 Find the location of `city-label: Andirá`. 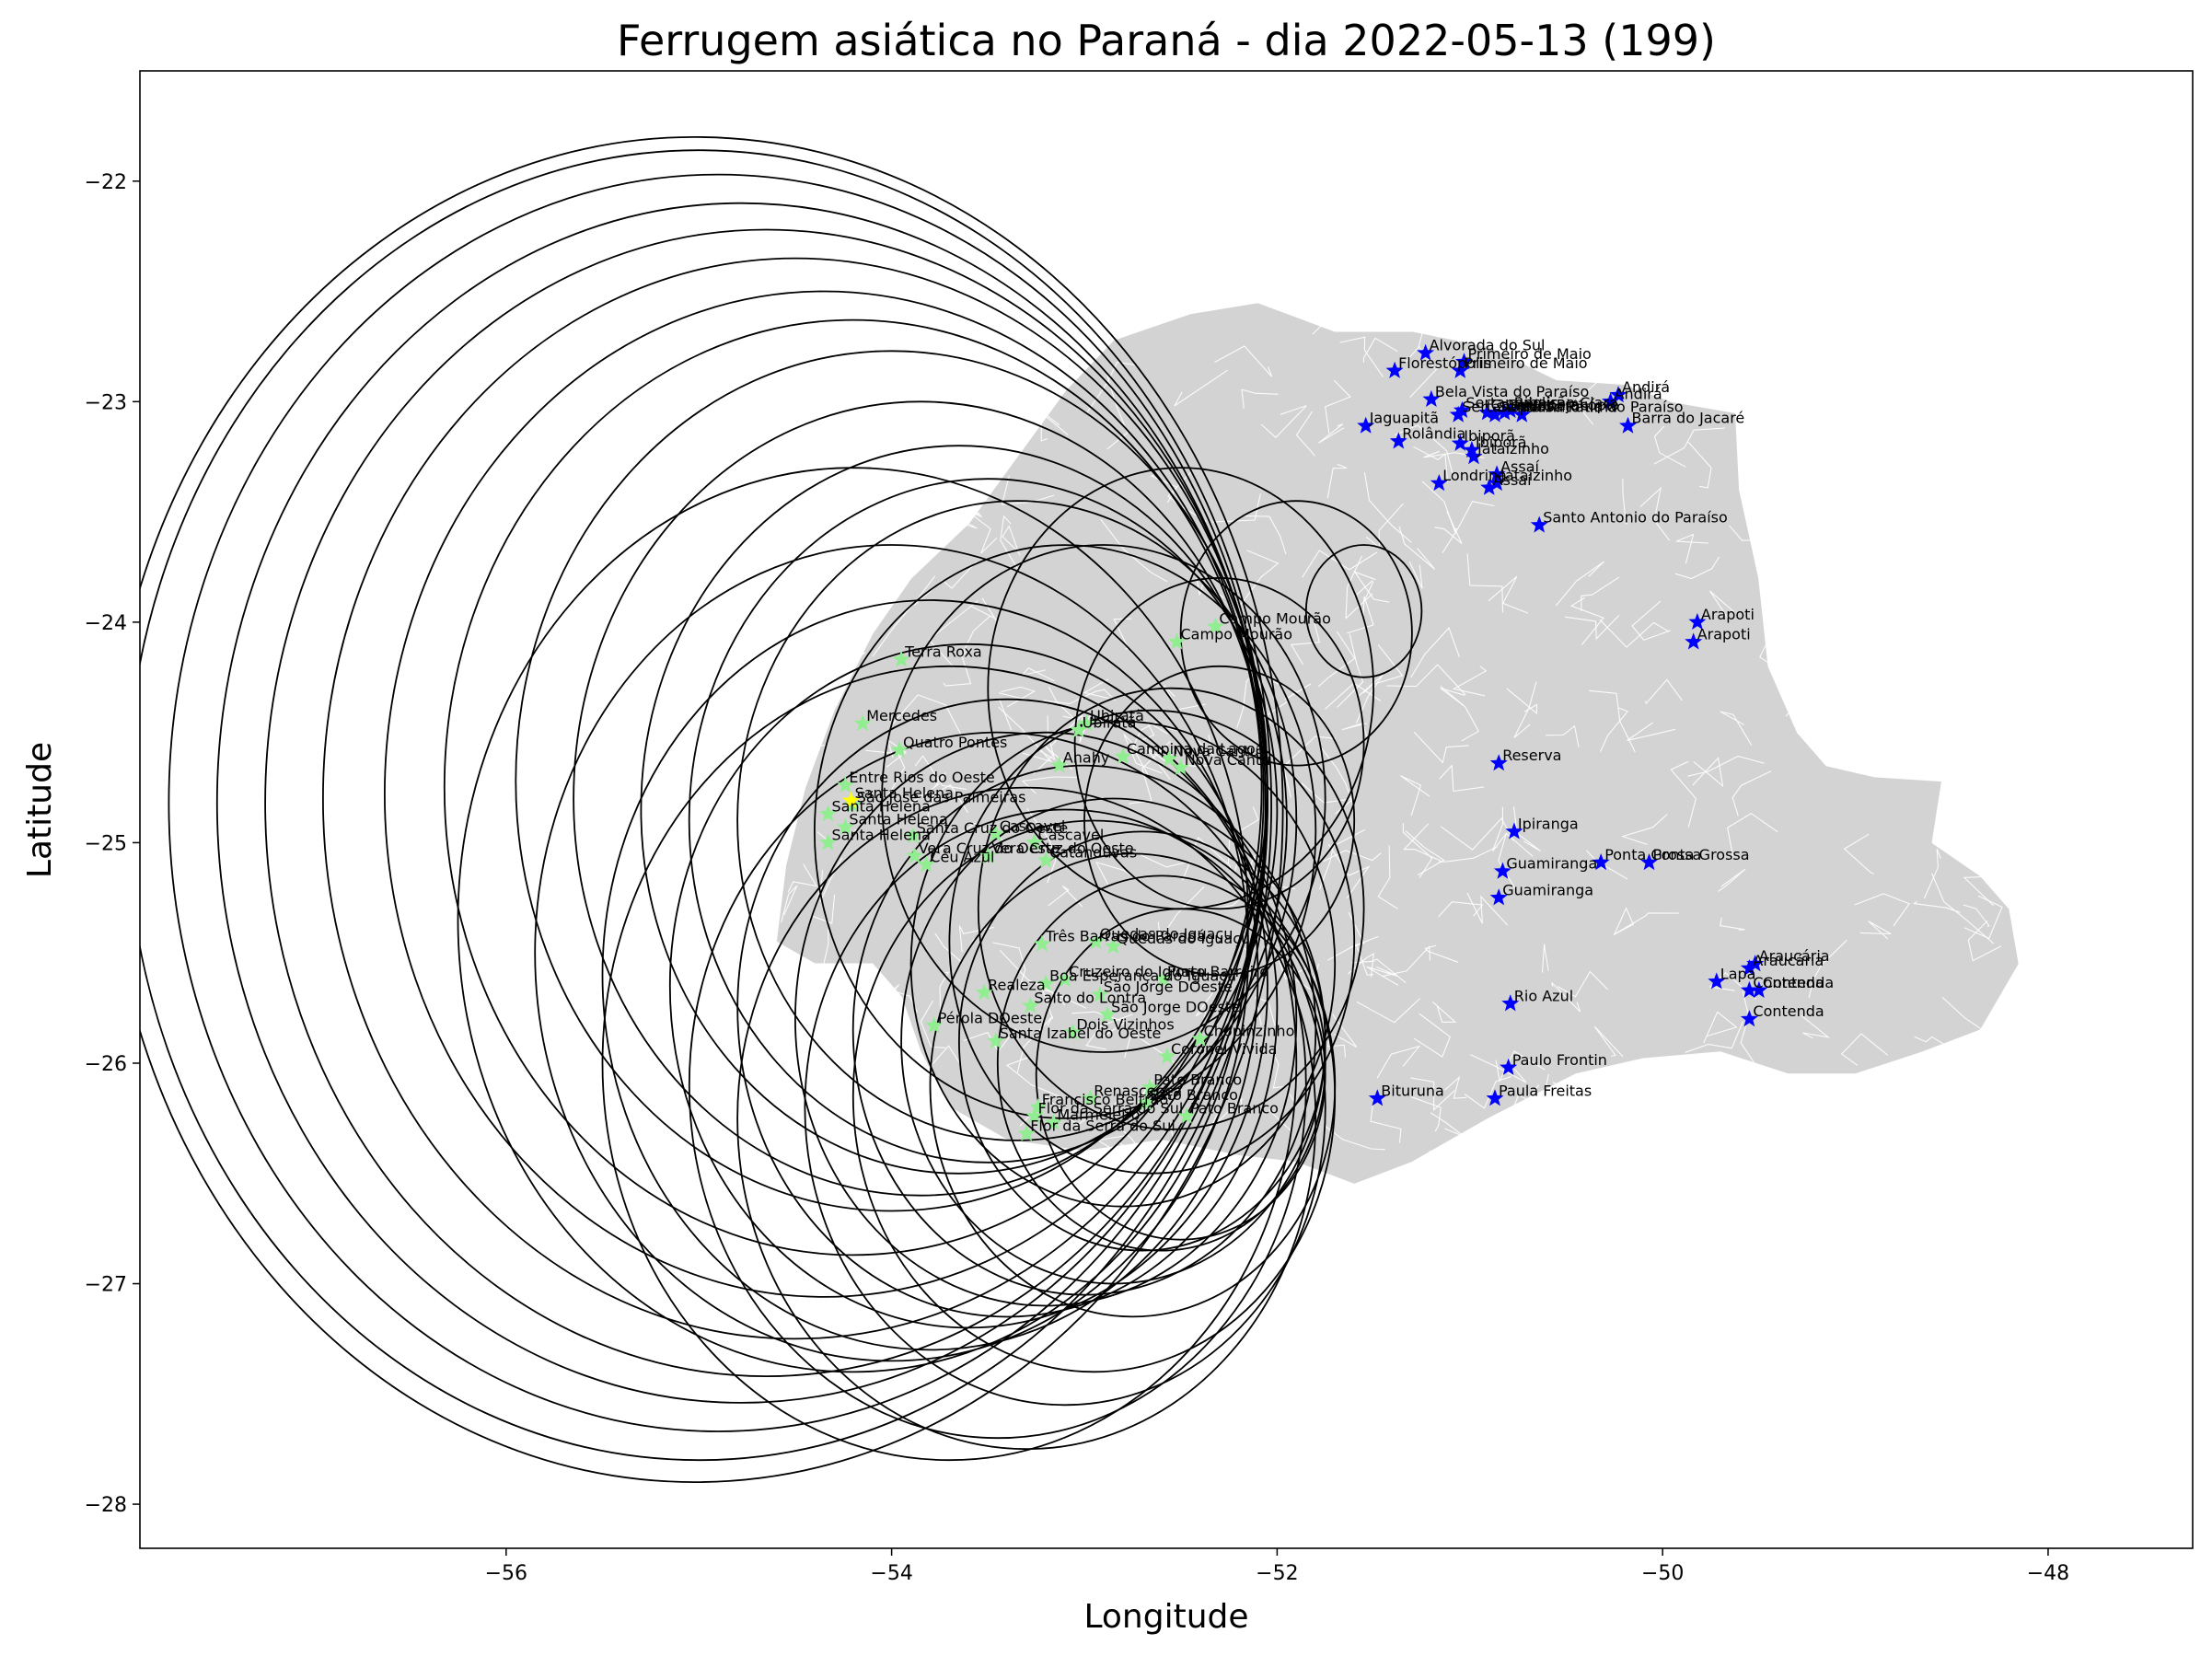

city-label: Andirá is located at coordinates (1638, 393).